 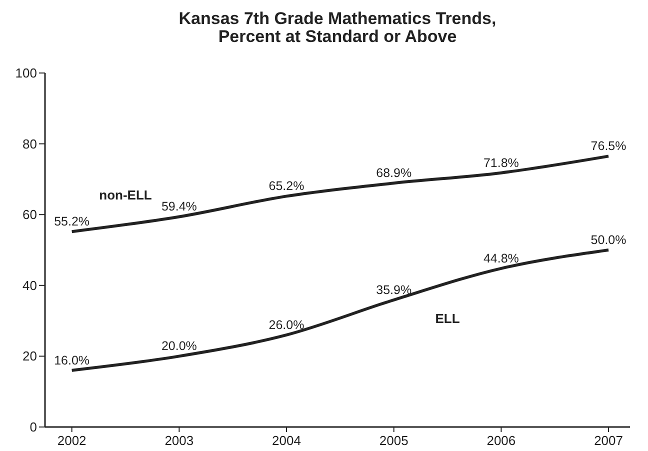 I want to click on chart-title: Kansas 7th Grade Mathematics Trends, Percent at Standard or Above, so click(x=337, y=27).